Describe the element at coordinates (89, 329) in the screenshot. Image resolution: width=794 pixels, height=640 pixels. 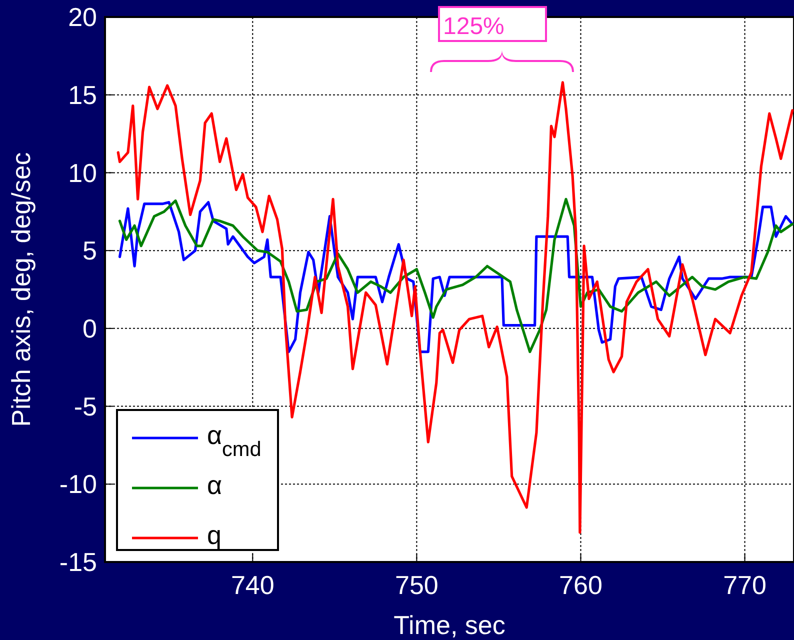
I see `y-tick-label: 0` at that location.